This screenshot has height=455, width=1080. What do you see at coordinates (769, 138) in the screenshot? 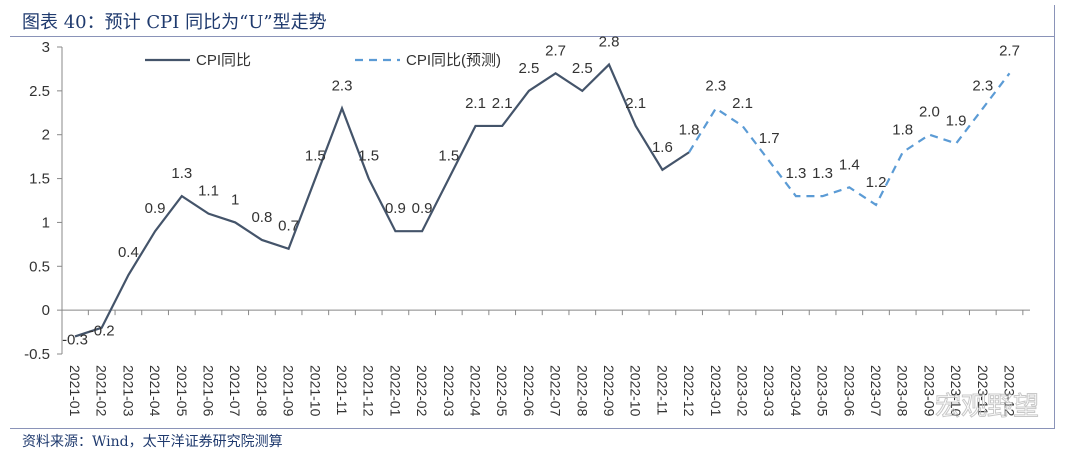
I see `data-label: 1.7` at bounding box center [769, 138].